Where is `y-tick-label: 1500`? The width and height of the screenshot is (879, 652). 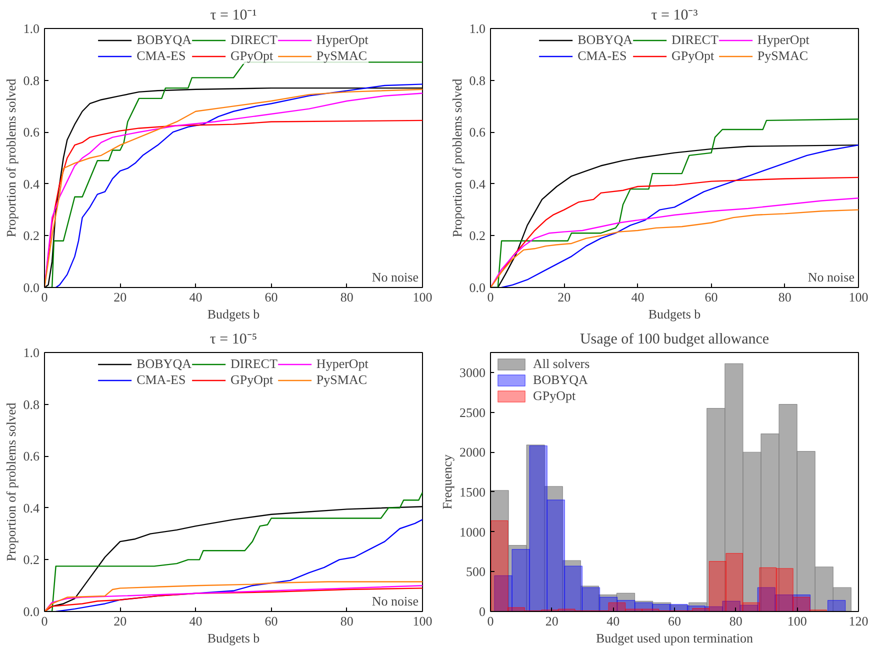 y-tick-label: 1500 is located at coordinates (473, 492).